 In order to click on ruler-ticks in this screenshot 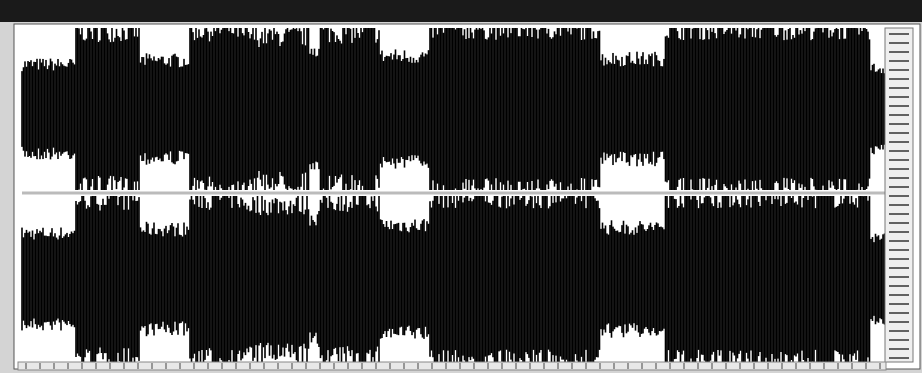, I will do `click(899, 196)`.